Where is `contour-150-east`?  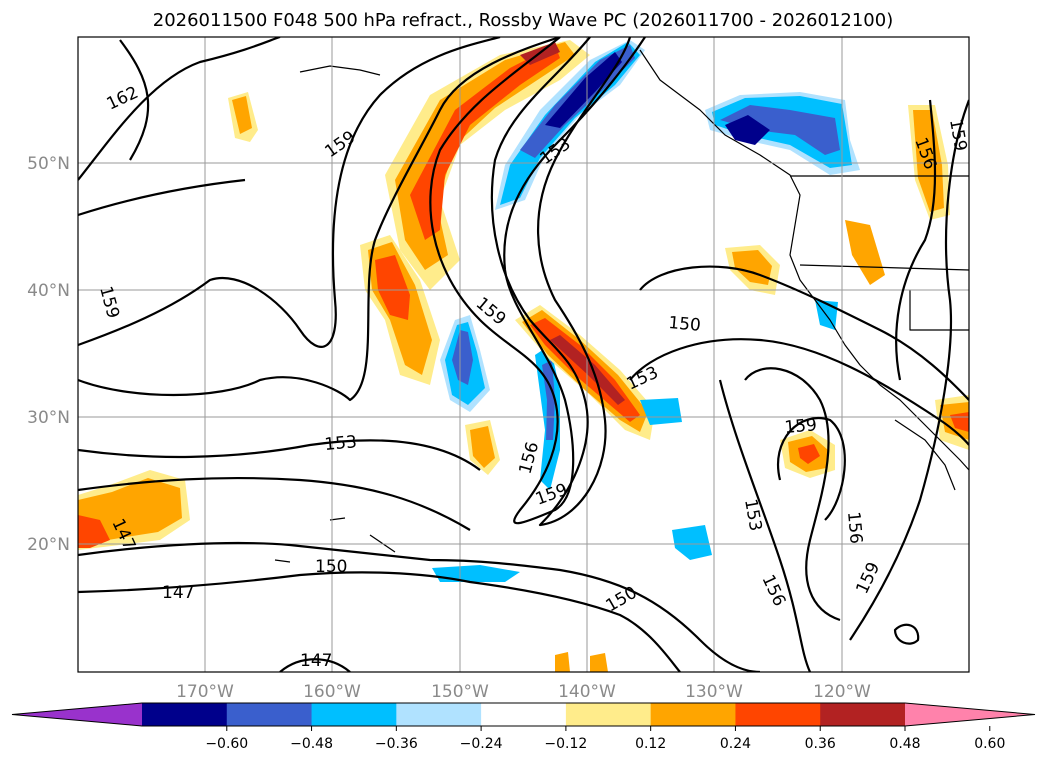
contour-150-east is located at coordinates (804, 333).